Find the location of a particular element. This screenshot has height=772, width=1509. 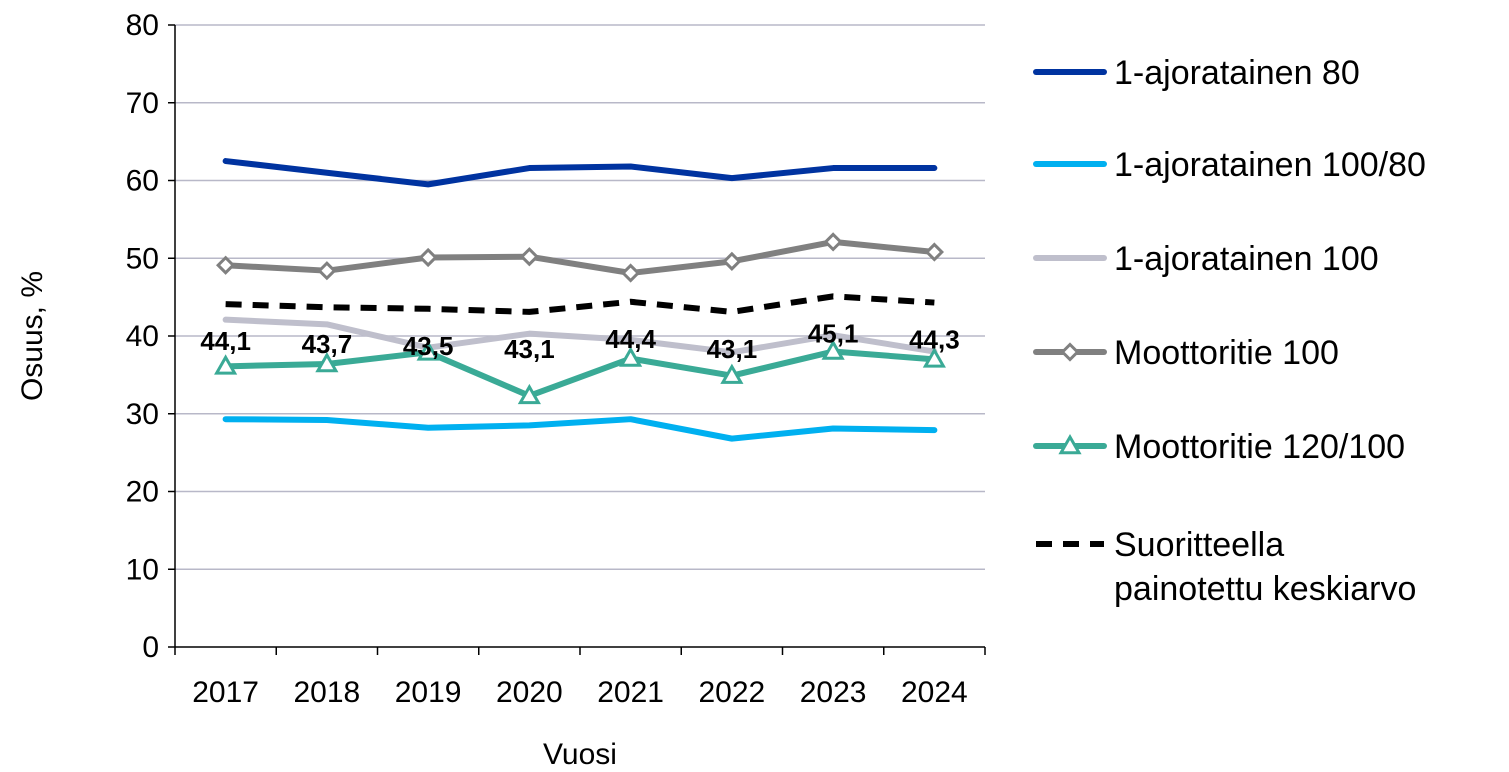

legend-item: 1-ajoratainen 100 is located at coordinates (1206, 259).